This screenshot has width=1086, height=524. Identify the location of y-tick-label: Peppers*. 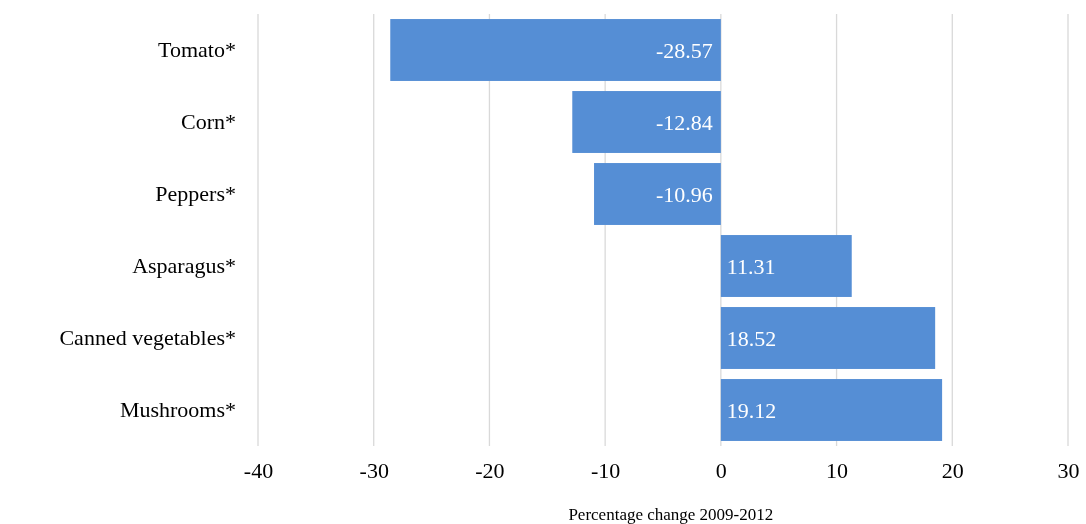
(195, 194).